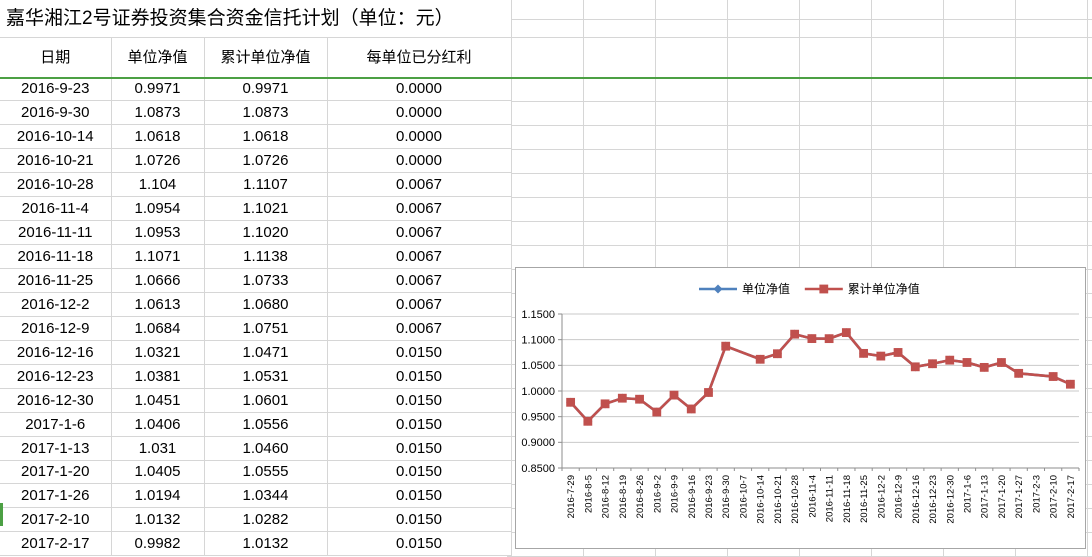  What do you see at coordinates (56, 376) in the screenshot?
I see `cell: 2016-12-23` at bounding box center [56, 376].